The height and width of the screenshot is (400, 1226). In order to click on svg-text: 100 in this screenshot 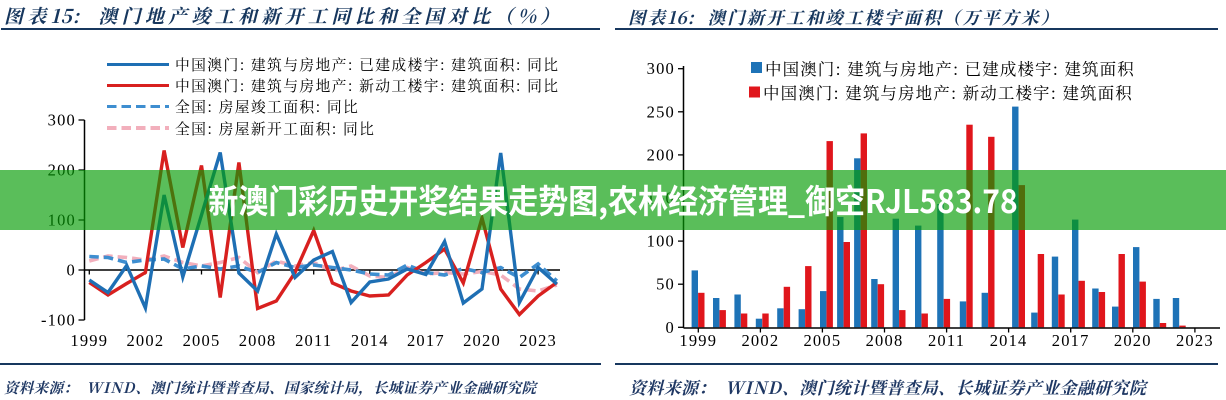, I will do `click(661, 241)`.